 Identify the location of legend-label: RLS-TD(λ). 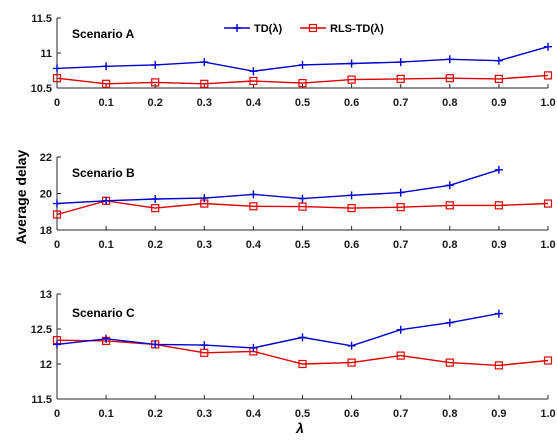
(357, 29).